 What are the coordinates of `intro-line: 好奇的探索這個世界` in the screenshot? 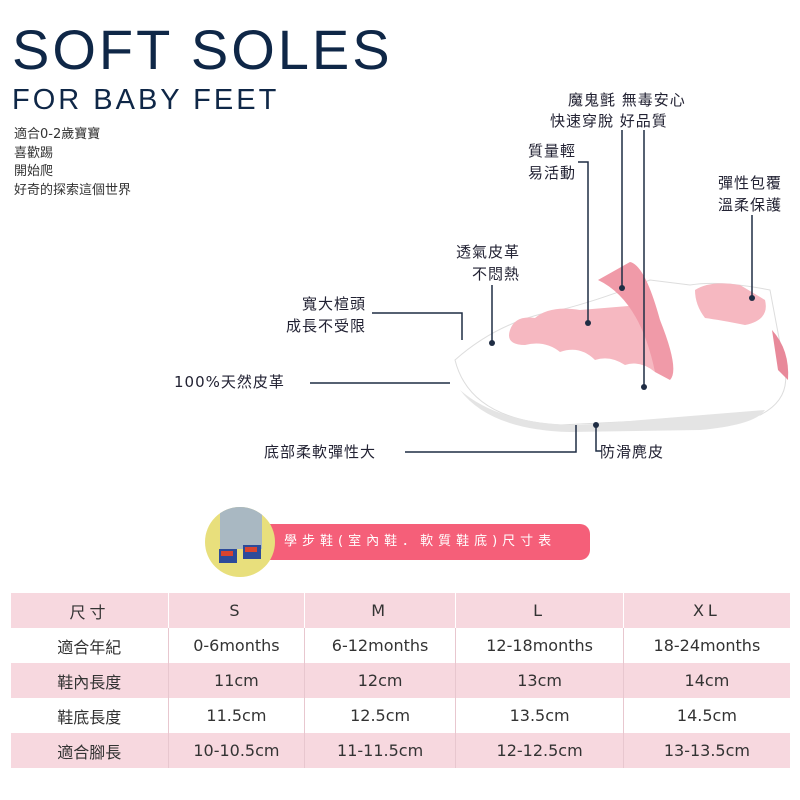 It's located at (73, 190).